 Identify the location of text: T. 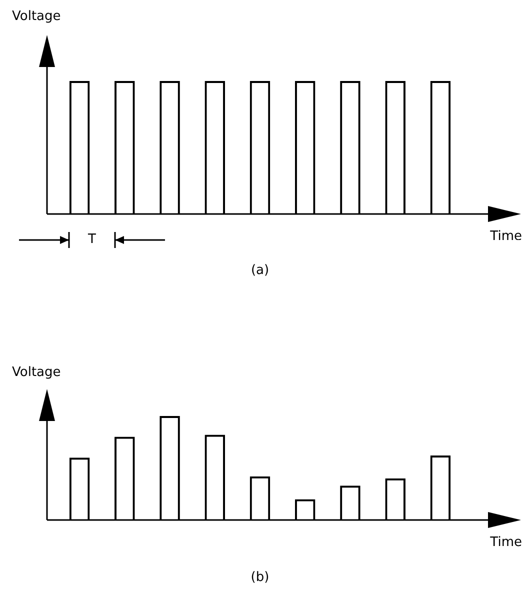
(92, 240).